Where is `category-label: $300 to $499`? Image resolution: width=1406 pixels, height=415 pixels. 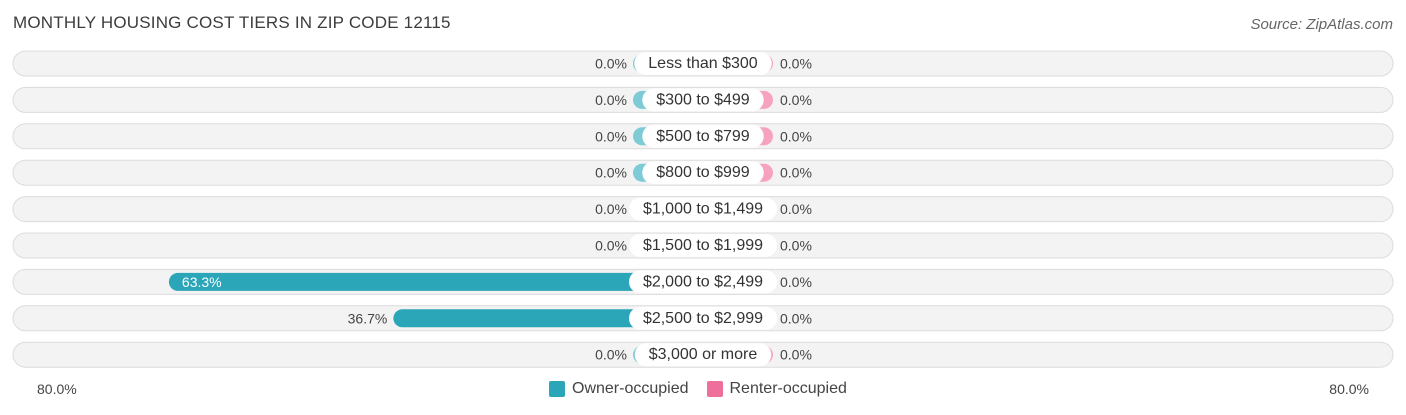
category-label: $300 to $499 is located at coordinates (703, 99).